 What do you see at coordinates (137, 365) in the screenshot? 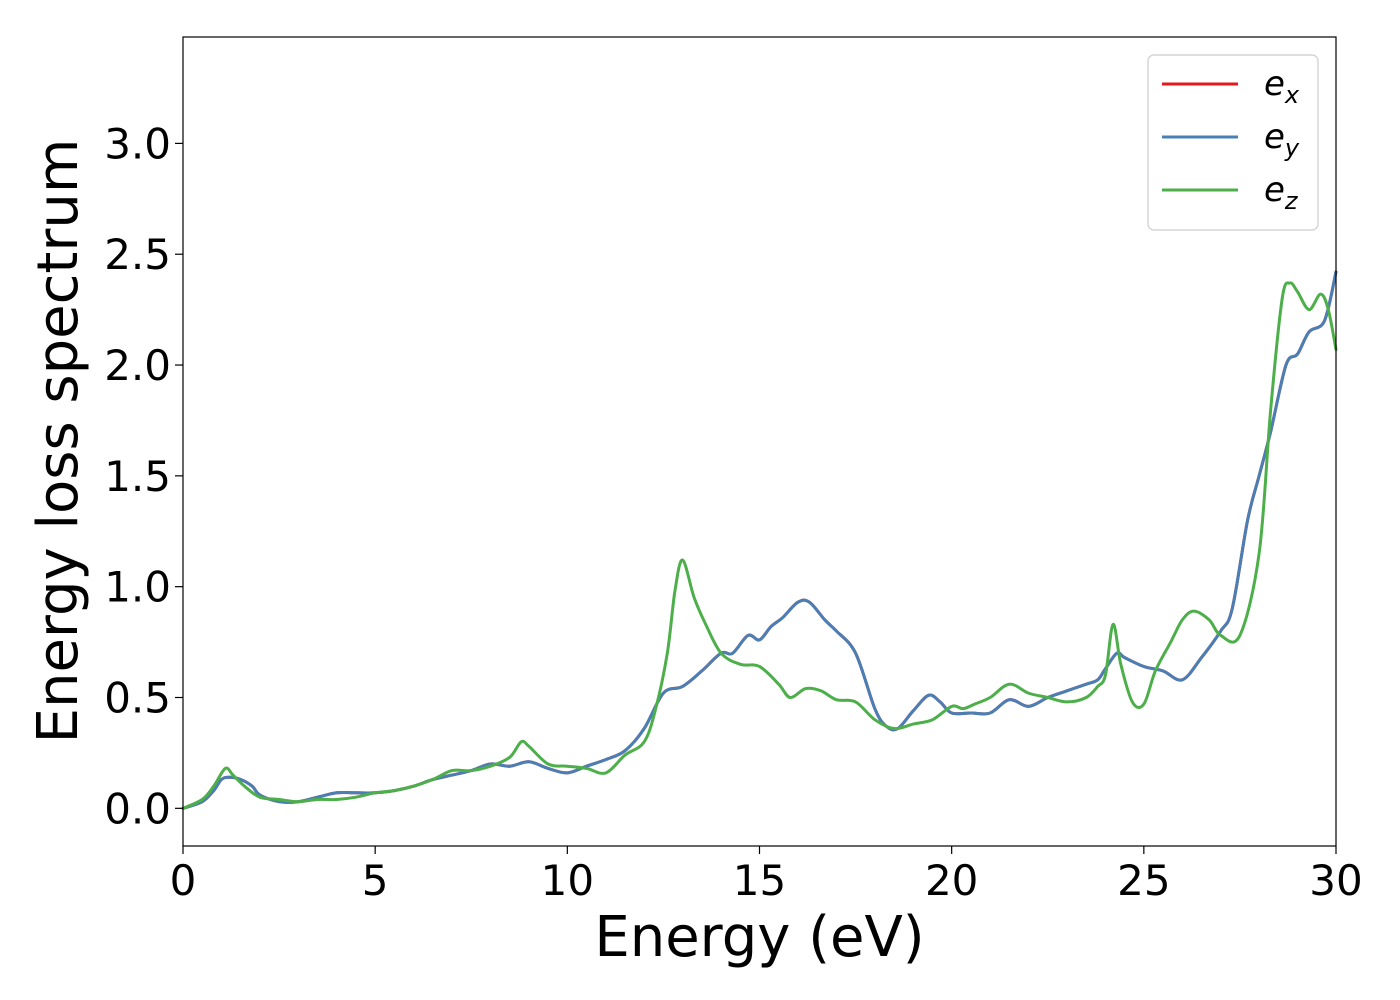
I see `y-tick-label: 2.0` at bounding box center [137, 365].